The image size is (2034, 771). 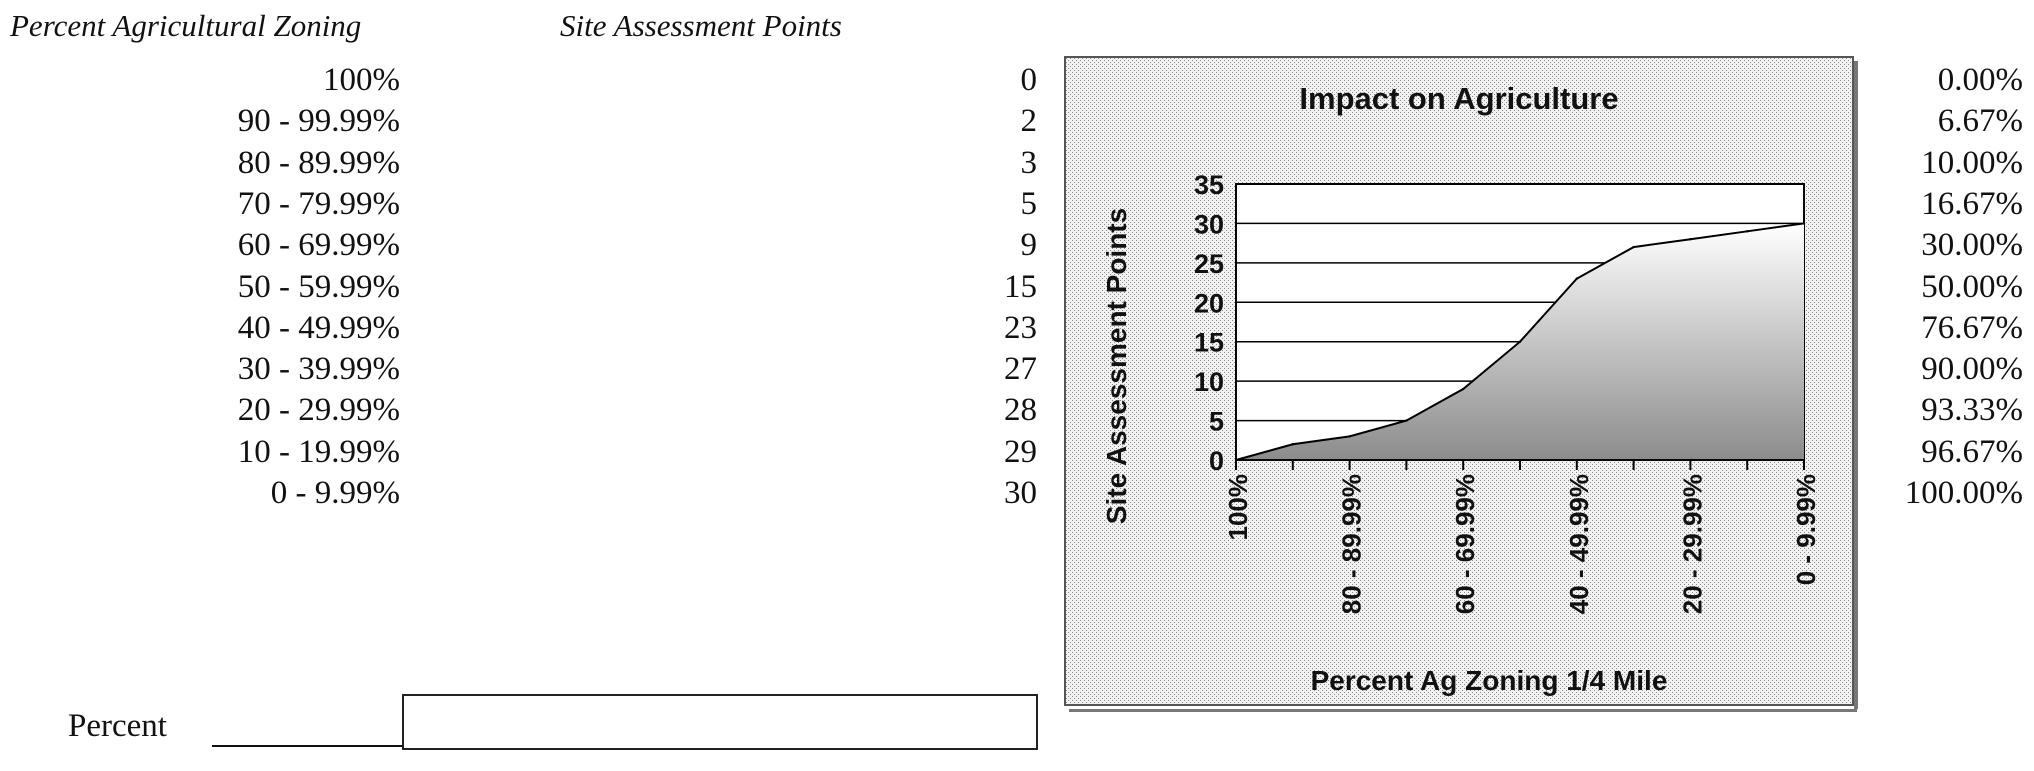 What do you see at coordinates (1209, 343) in the screenshot?
I see `y-tick-label: 15` at bounding box center [1209, 343].